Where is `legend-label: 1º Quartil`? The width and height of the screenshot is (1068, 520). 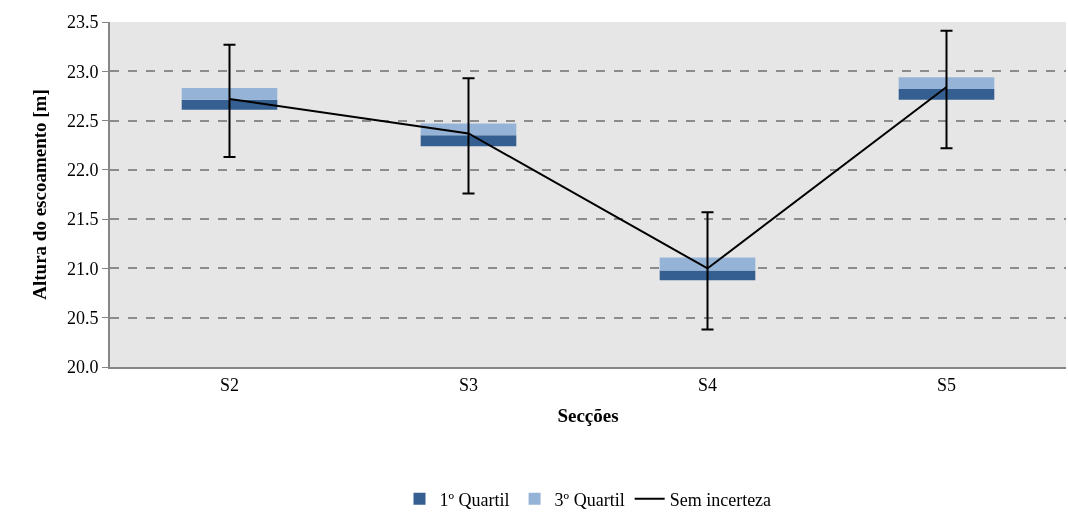 legend-label: 1º Quartil is located at coordinates (474, 499).